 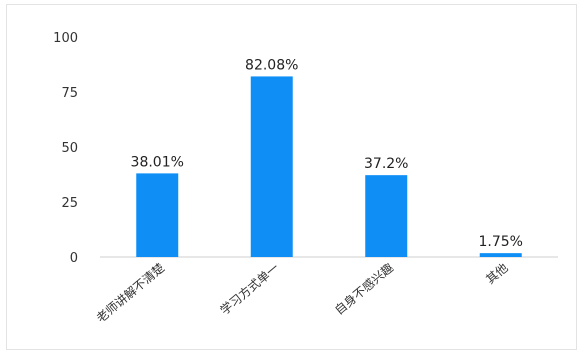 I want to click on y-tick-label: 75, so click(x=69, y=93).